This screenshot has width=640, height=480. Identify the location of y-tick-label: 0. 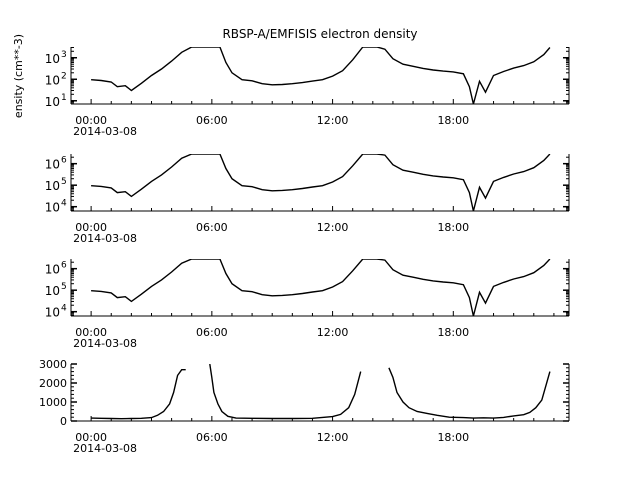
(63, 421).